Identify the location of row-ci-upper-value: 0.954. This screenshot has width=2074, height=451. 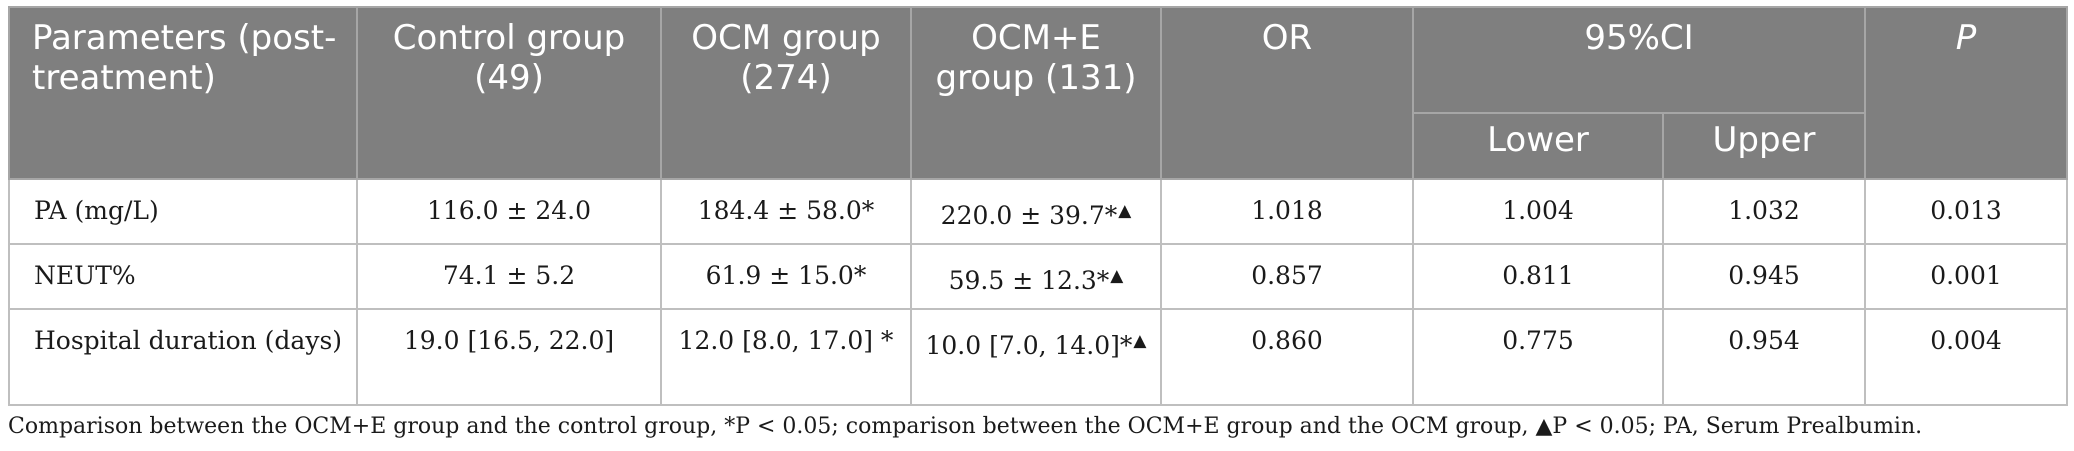
(1764, 357).